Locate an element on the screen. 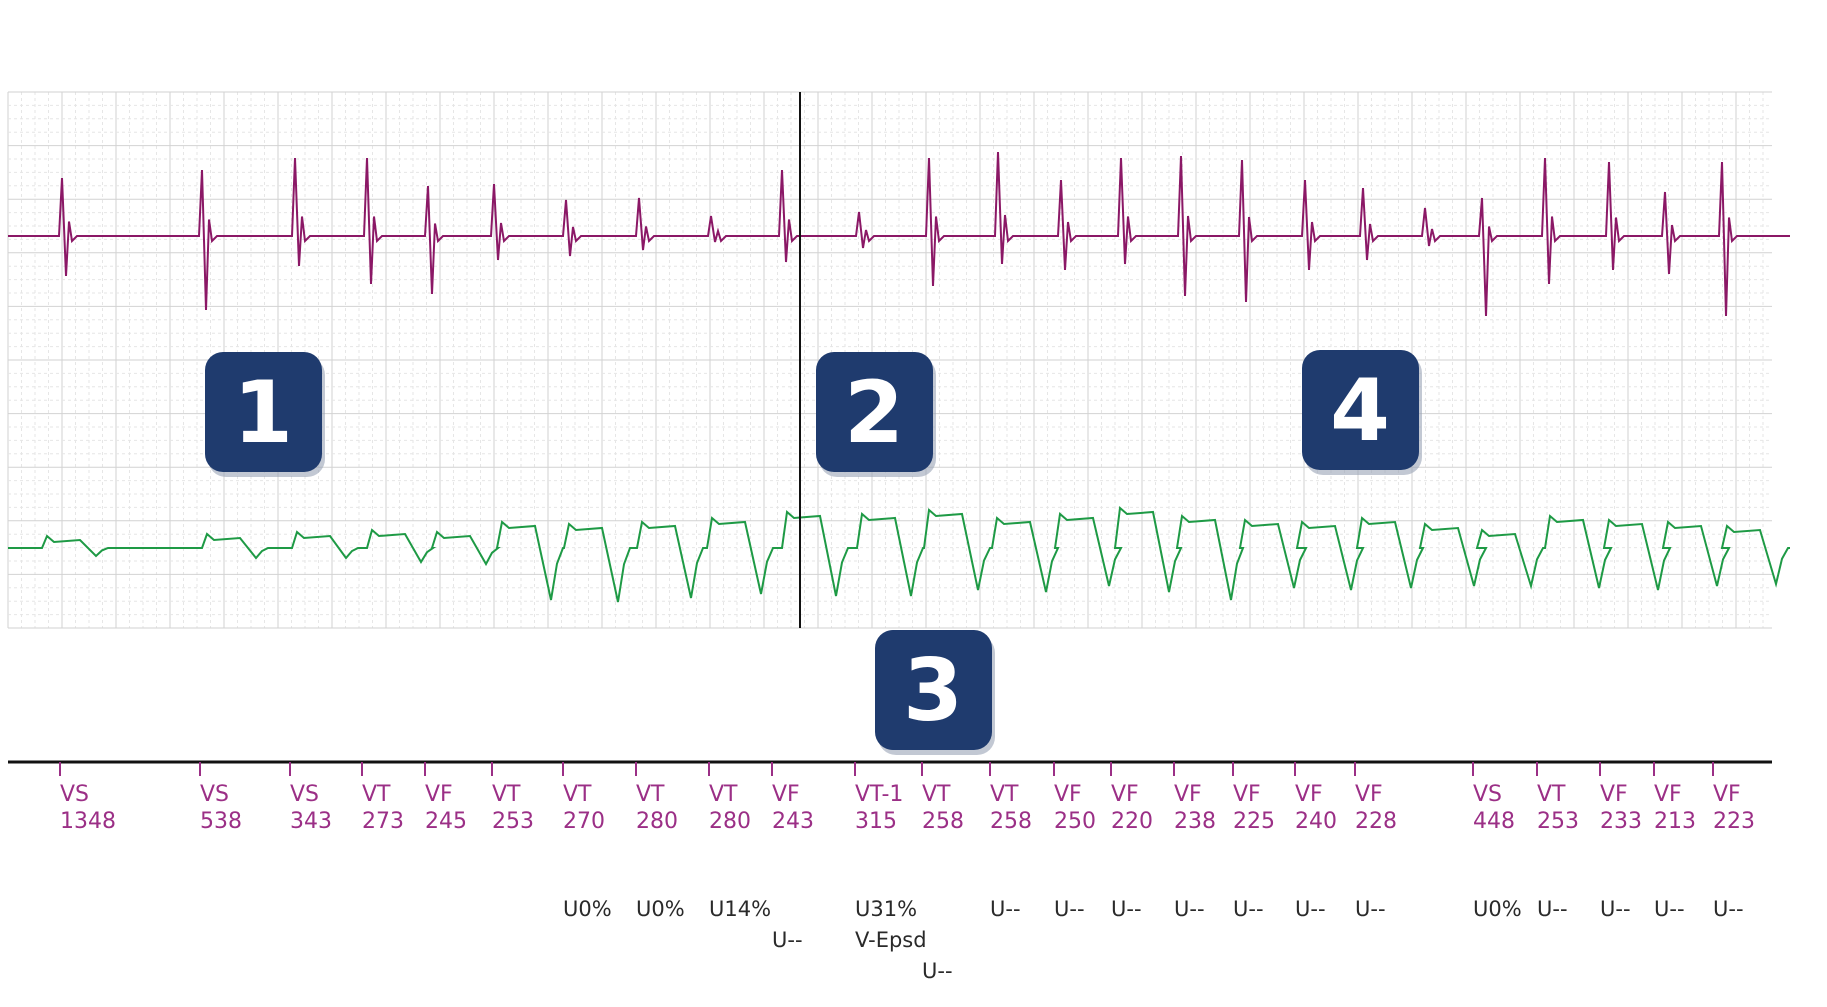 The height and width of the screenshot is (1007, 1827). marker-interval-label: 1348 is located at coordinates (88, 821).